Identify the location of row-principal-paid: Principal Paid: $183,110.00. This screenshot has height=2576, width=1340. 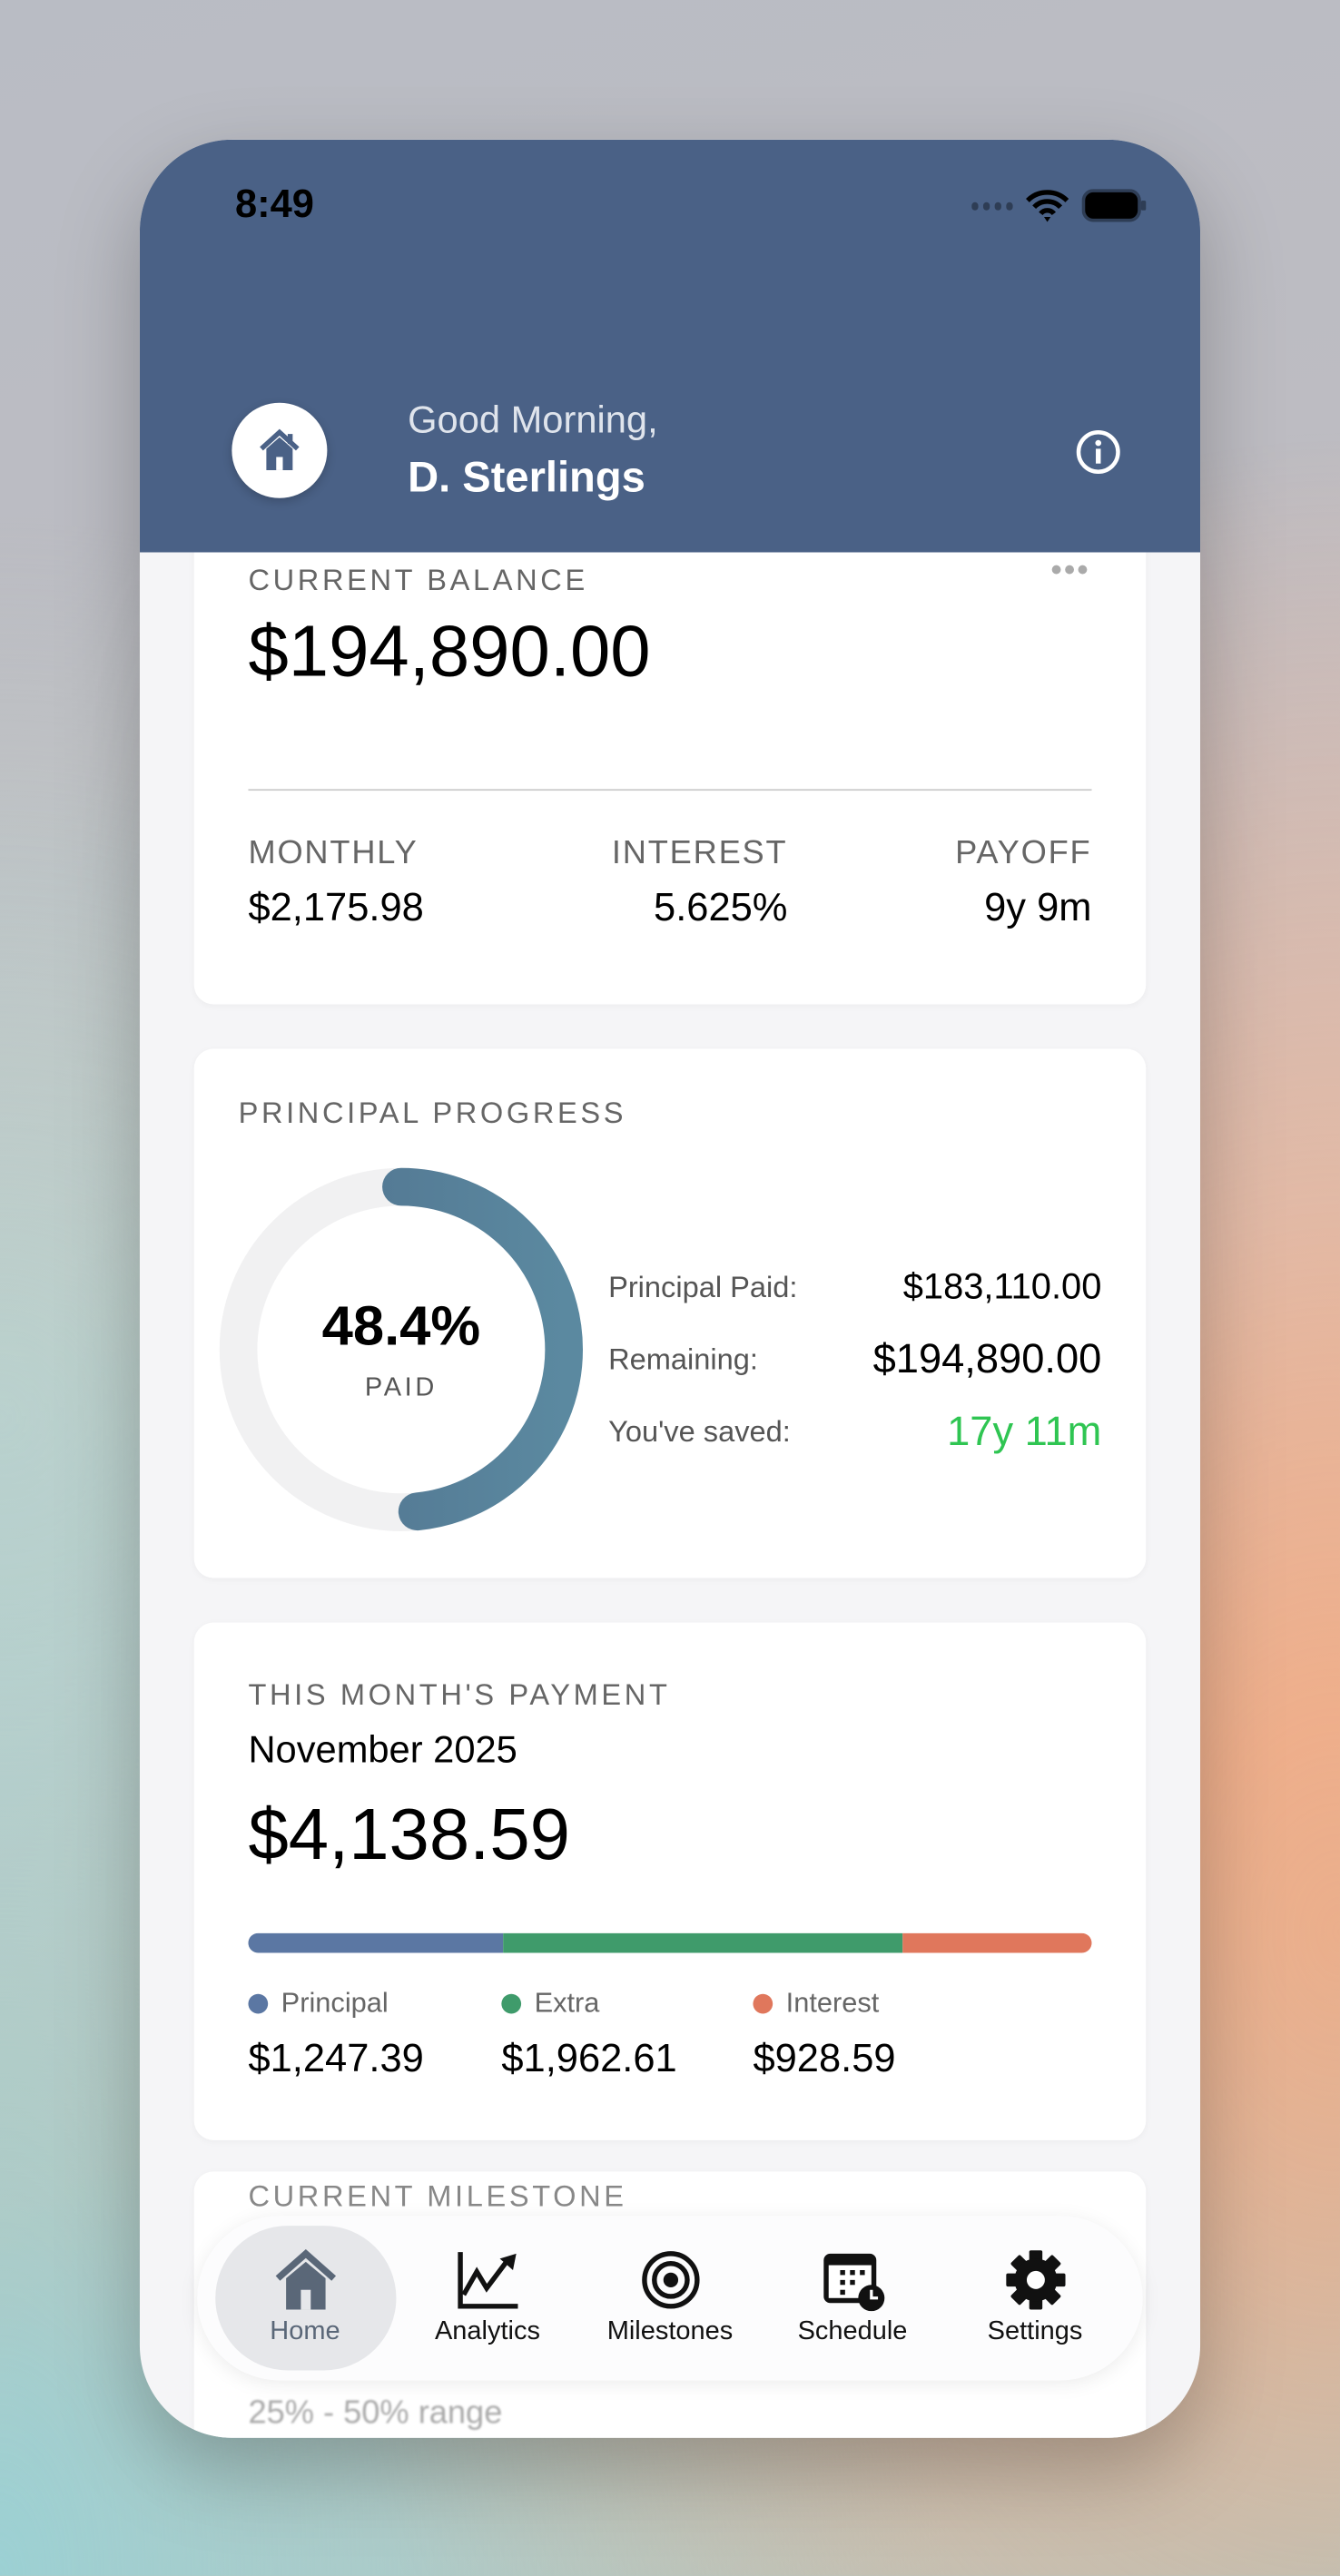
(854, 1287).